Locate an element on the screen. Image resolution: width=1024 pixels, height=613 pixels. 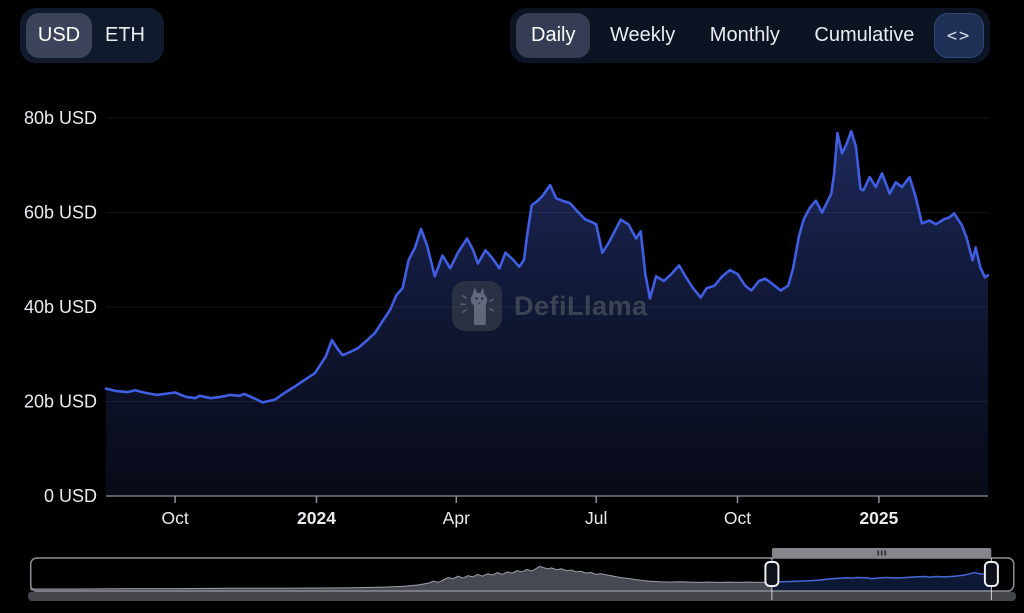
tab-weekly: Weekly is located at coordinates (642, 35).